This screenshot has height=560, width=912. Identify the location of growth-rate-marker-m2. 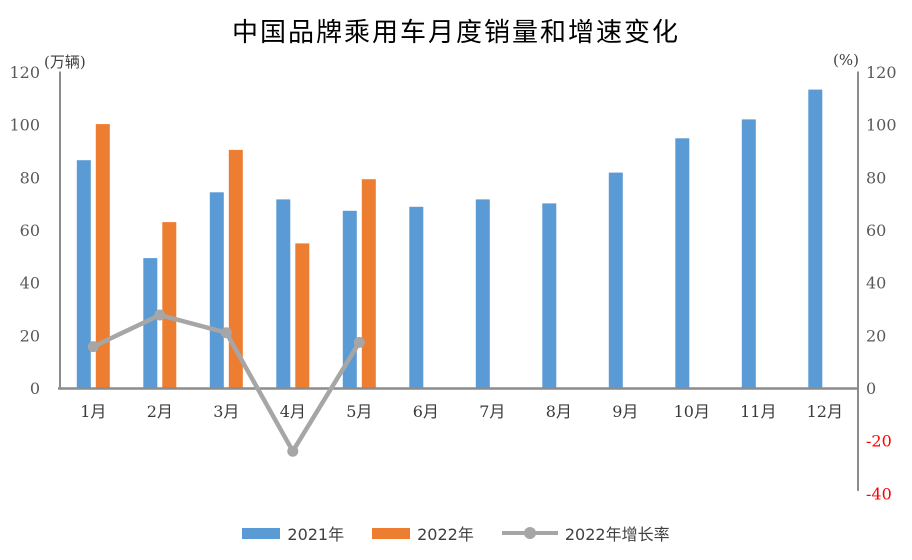
(160, 315).